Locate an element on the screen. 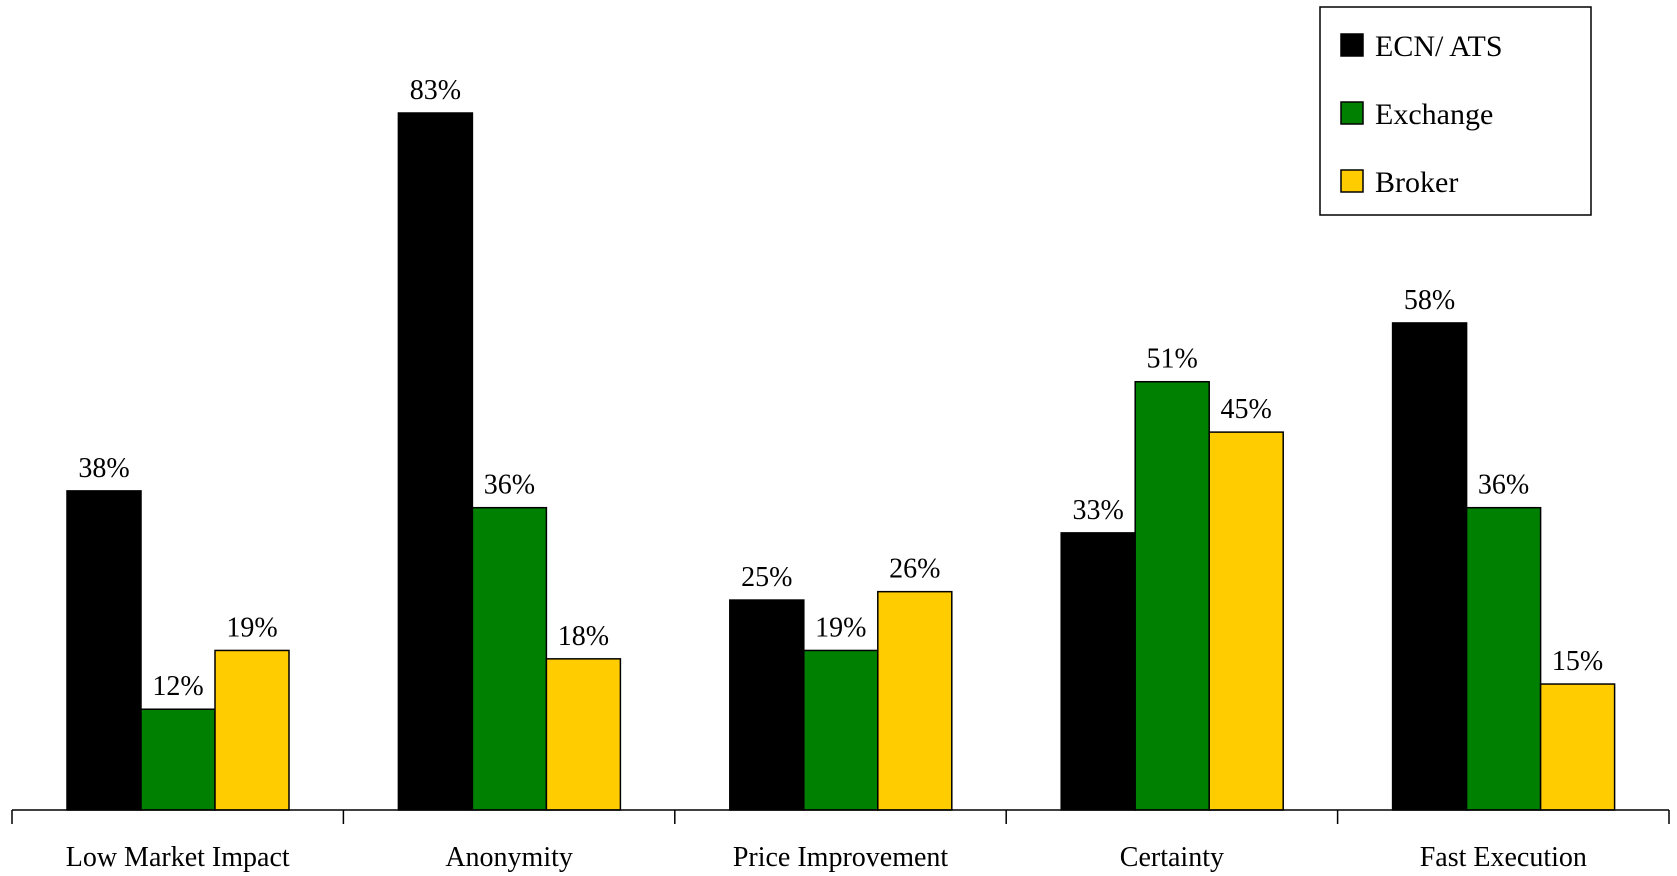 Image resolution: width=1677 pixels, height=876 pixels. bar-low-market-impact-broker is located at coordinates (252, 730).